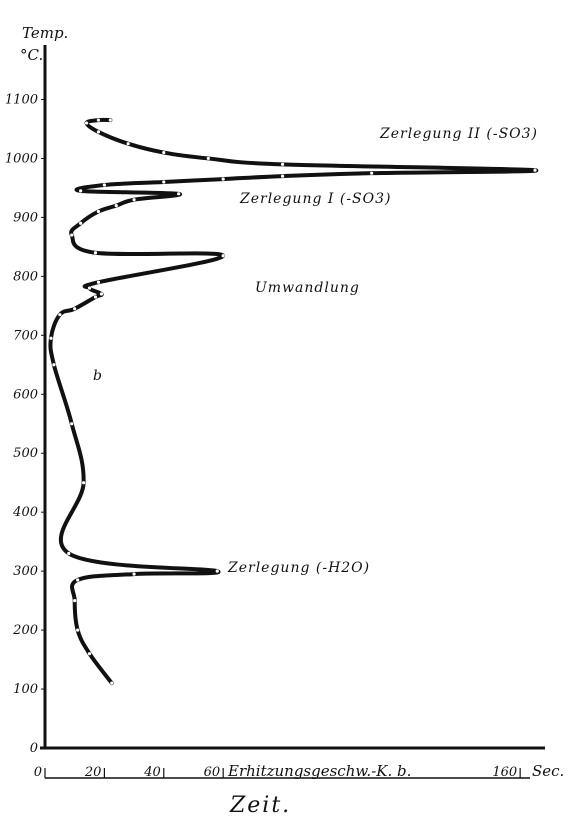 The height and width of the screenshot is (819, 573). What do you see at coordinates (25, 689) in the screenshot?
I see `y-tick-label: 100` at bounding box center [25, 689].